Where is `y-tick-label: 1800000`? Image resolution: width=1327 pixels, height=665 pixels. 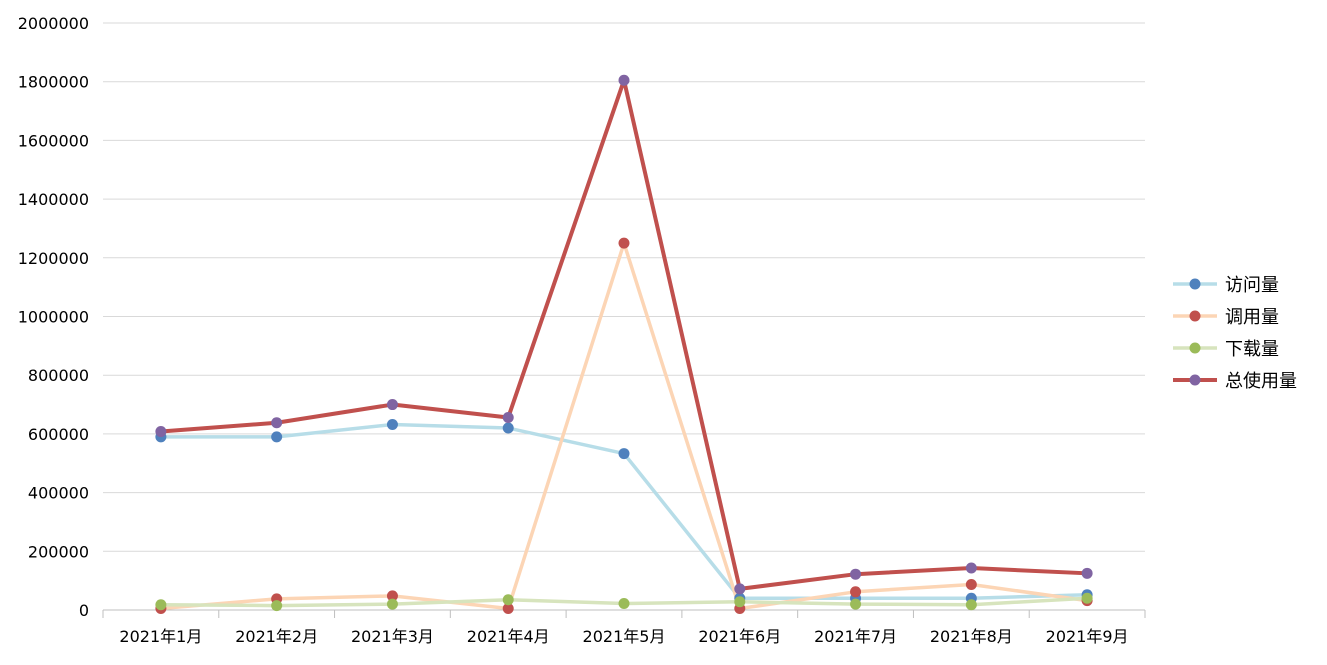 y-tick-label: 1800000 is located at coordinates (53, 82).